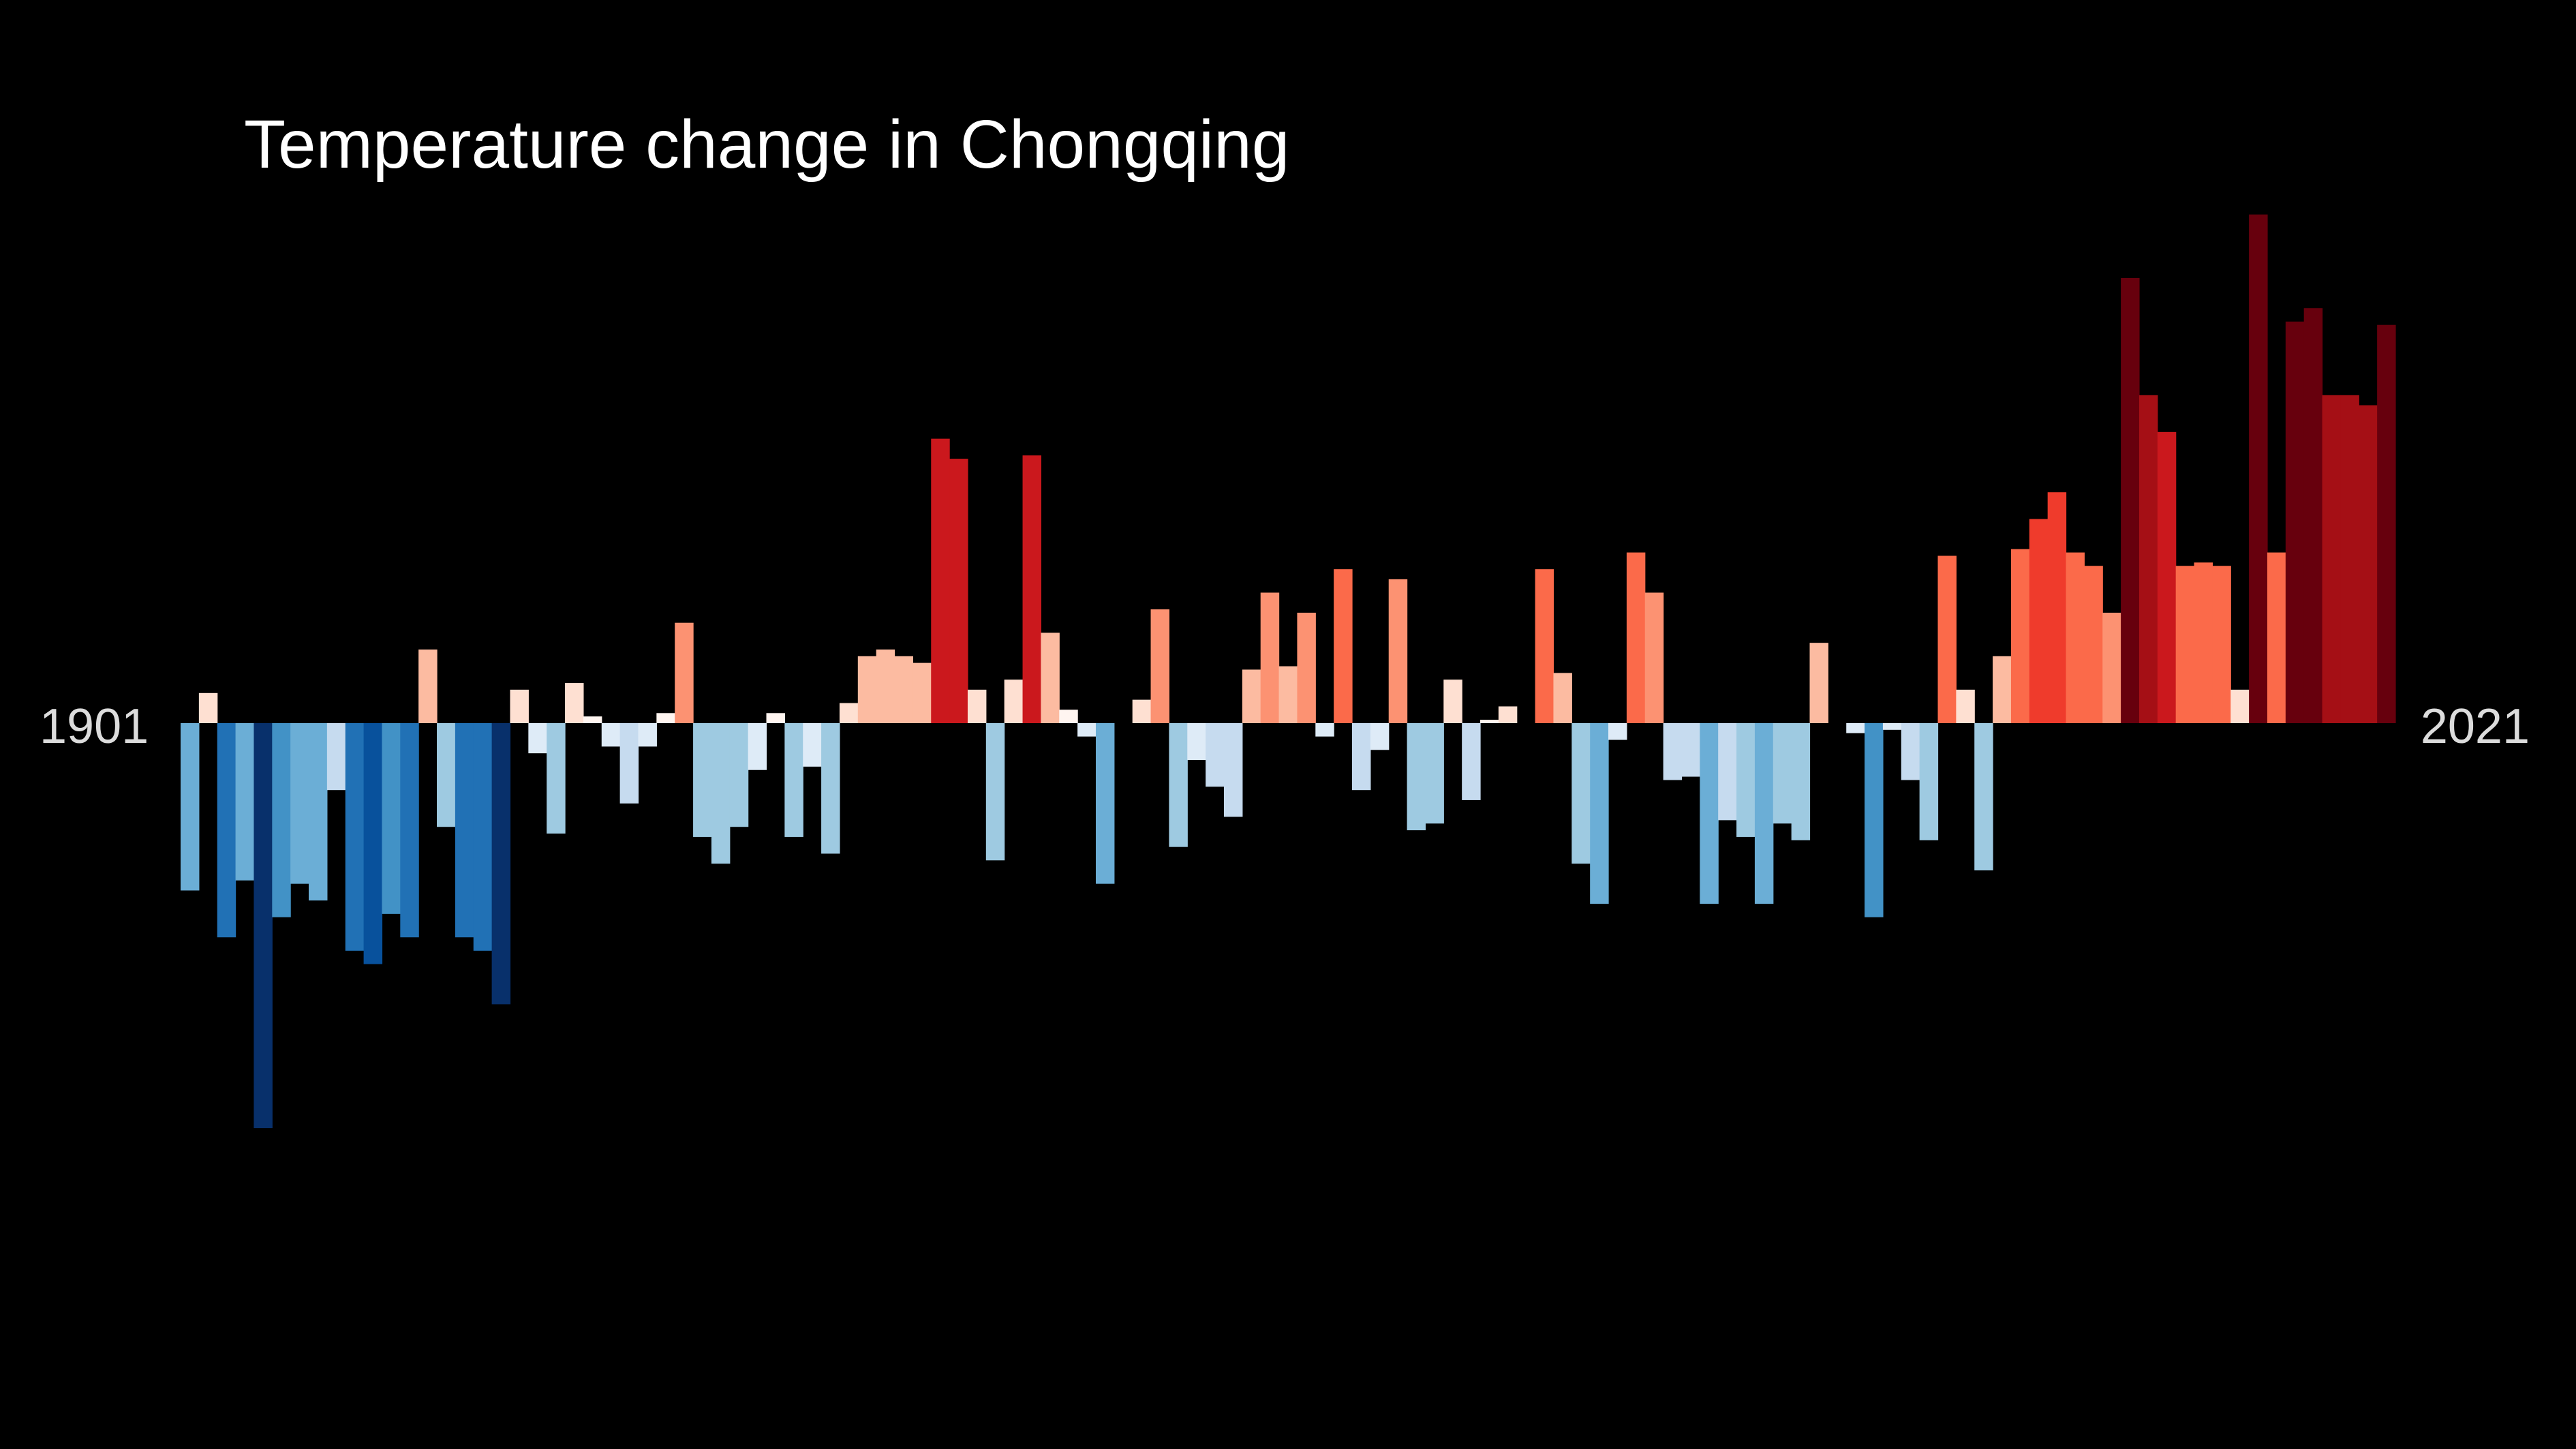 The width and height of the screenshot is (2576, 1449). Describe the element at coordinates (995, 792) in the screenshot. I see `bar-1945` at that location.